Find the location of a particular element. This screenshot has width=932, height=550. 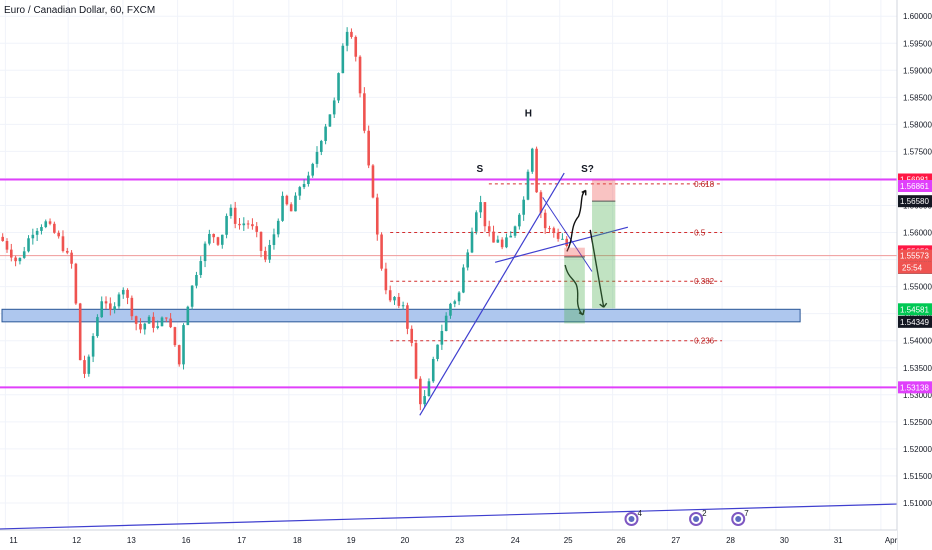

time-axis: 11 12 13 16 17 18 19 20 23 24 25 26 27 28 30 31 Apr is located at coordinates (449, 539).